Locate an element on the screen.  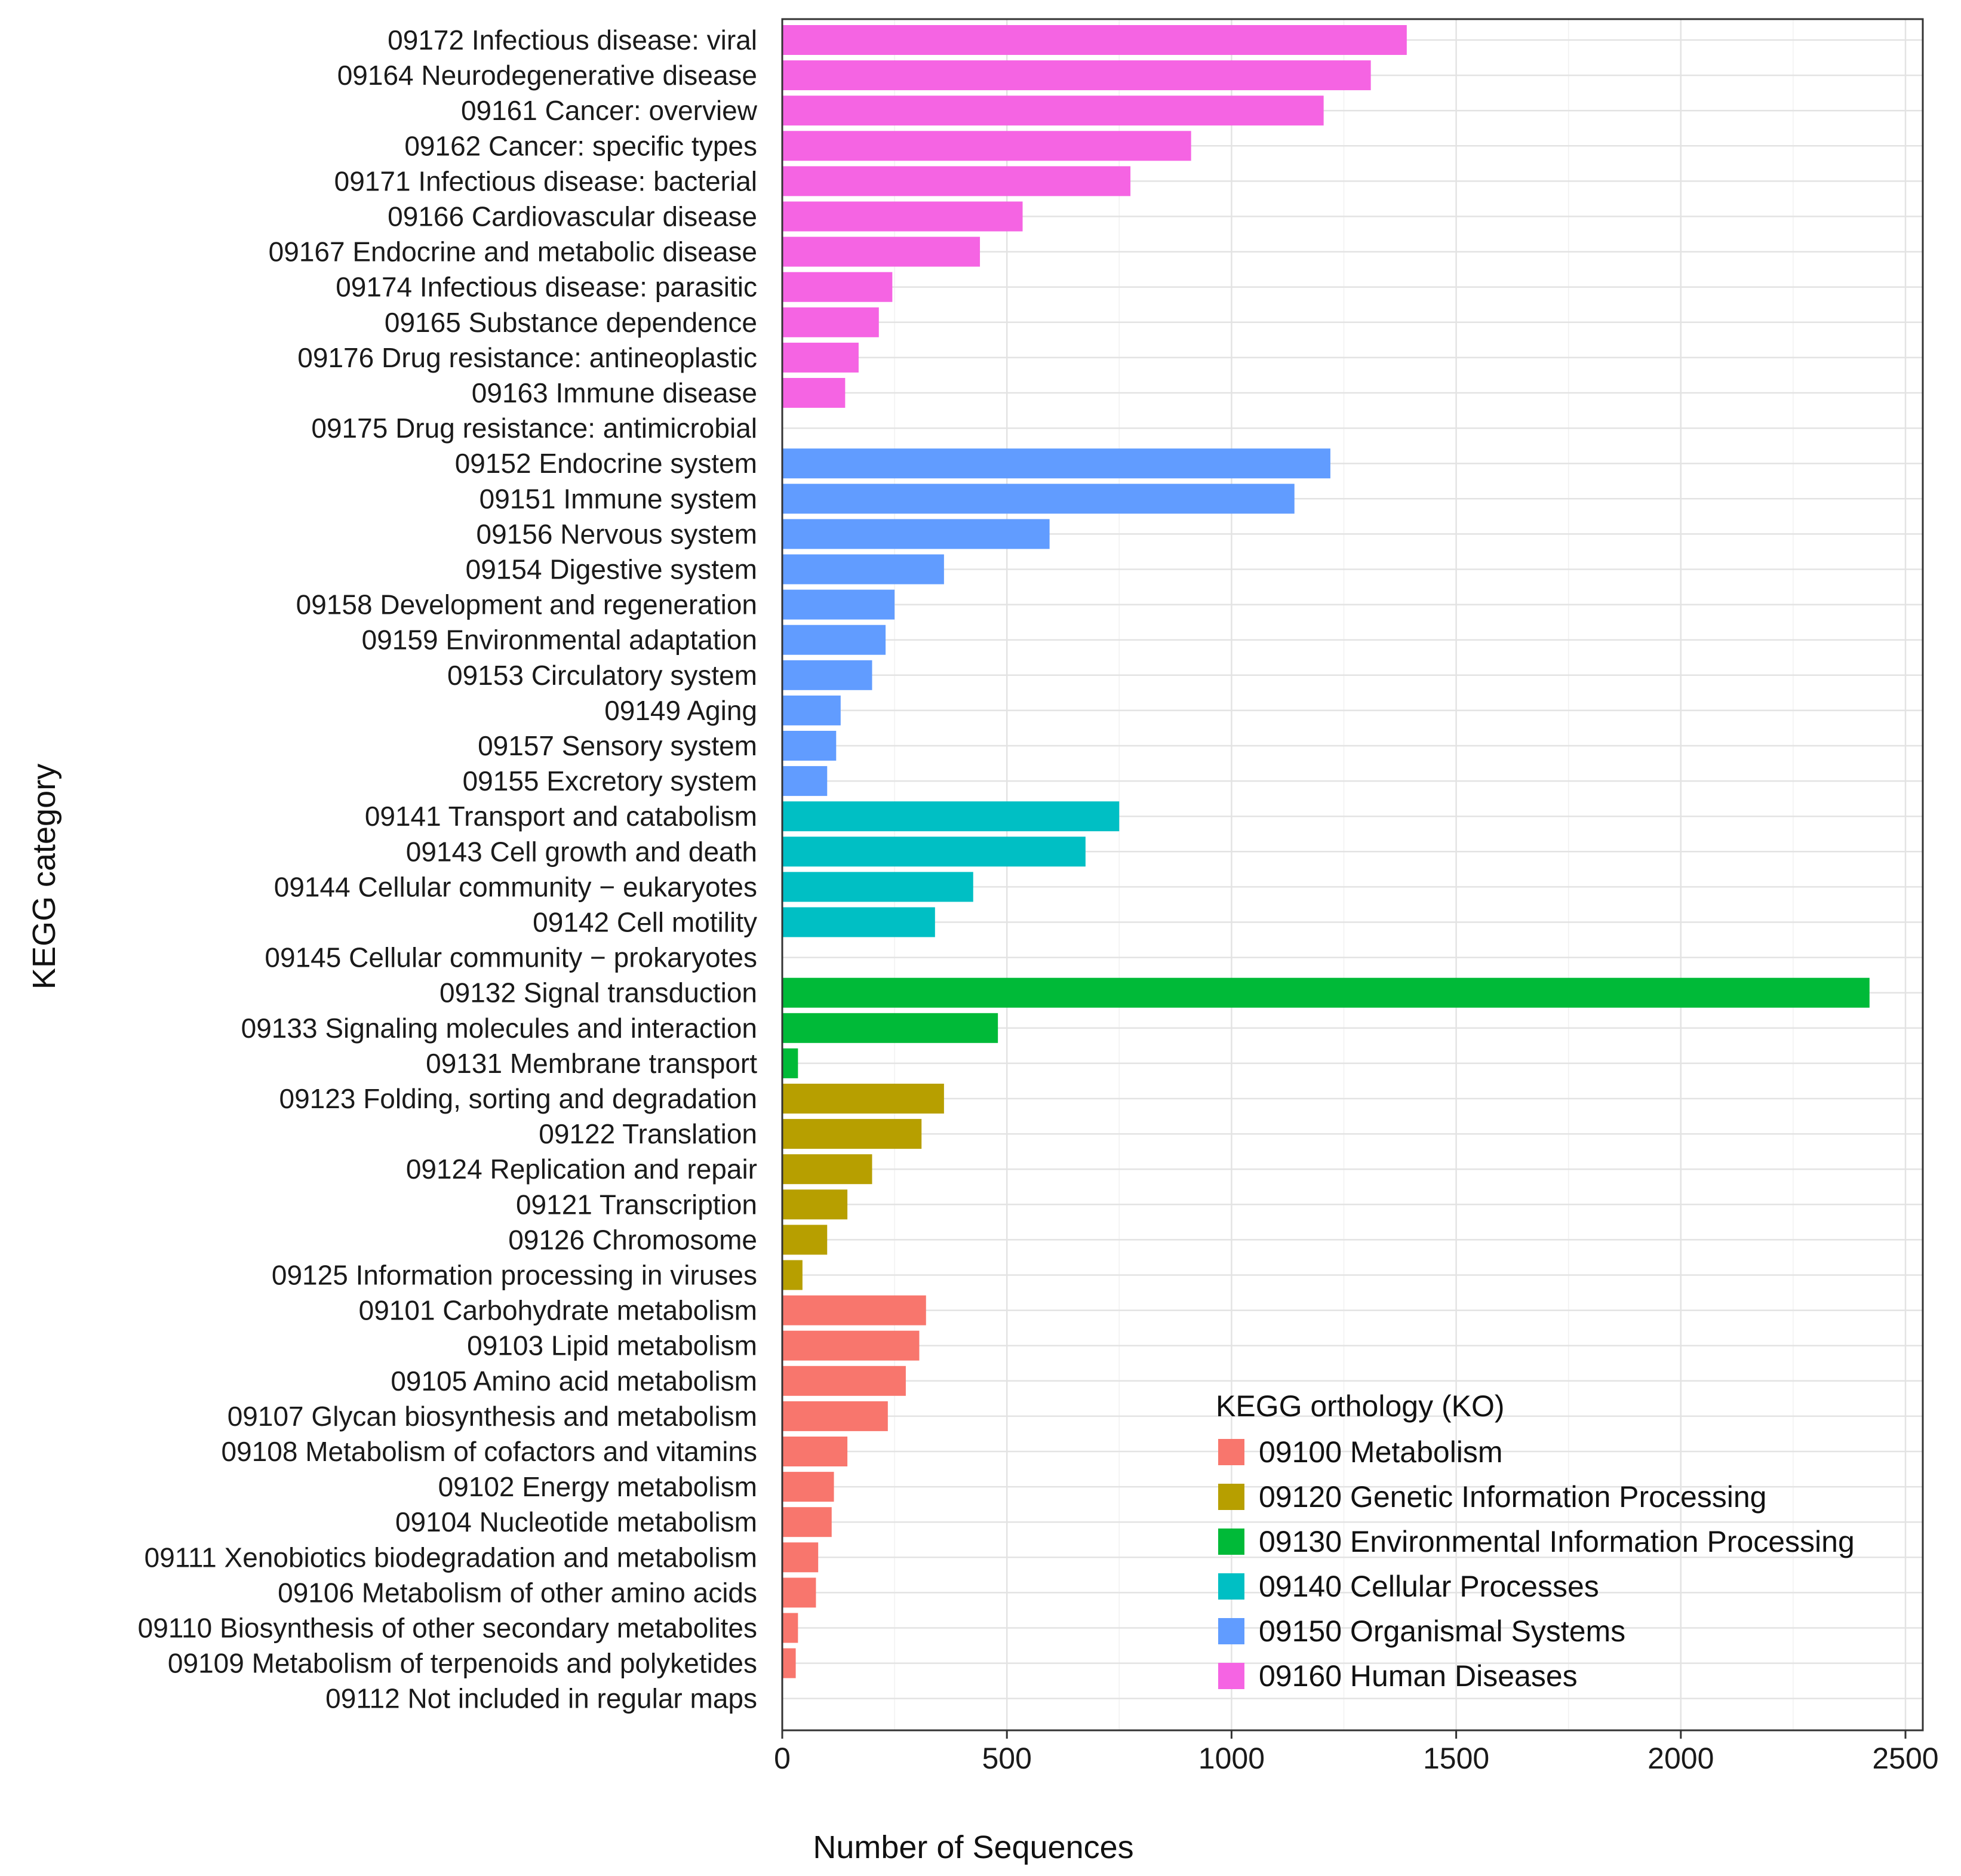
category-label: 09122 Translation is located at coordinates (648, 1133).